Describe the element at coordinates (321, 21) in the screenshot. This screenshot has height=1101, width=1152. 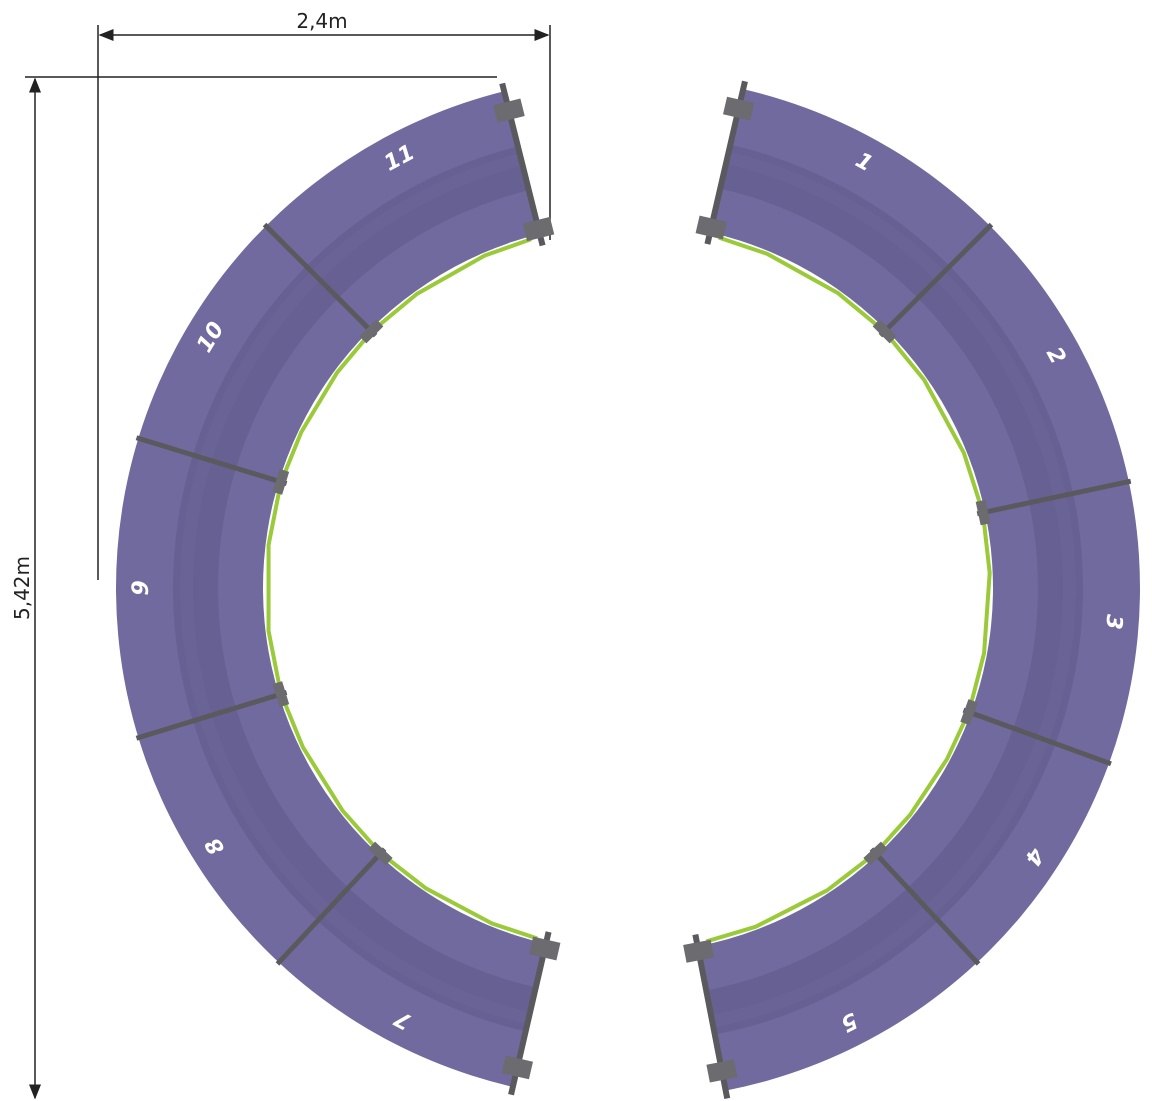
I see `width-dimension-label: 2,4m` at that location.